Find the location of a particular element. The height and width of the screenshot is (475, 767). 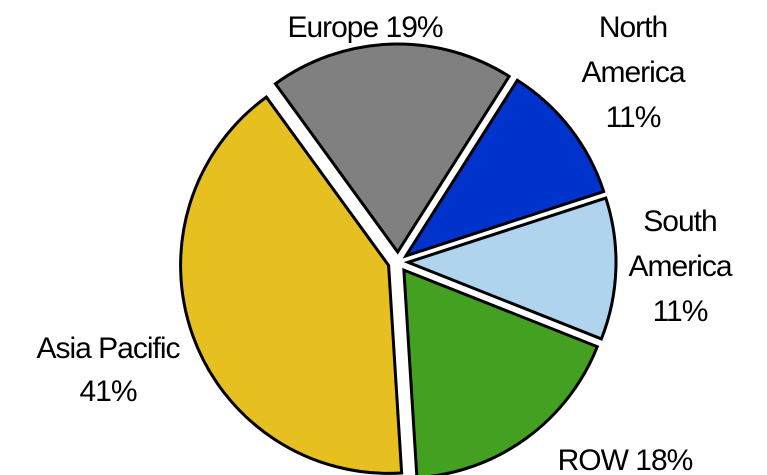

pie-label-south-america: South America 11% is located at coordinates (680, 266).